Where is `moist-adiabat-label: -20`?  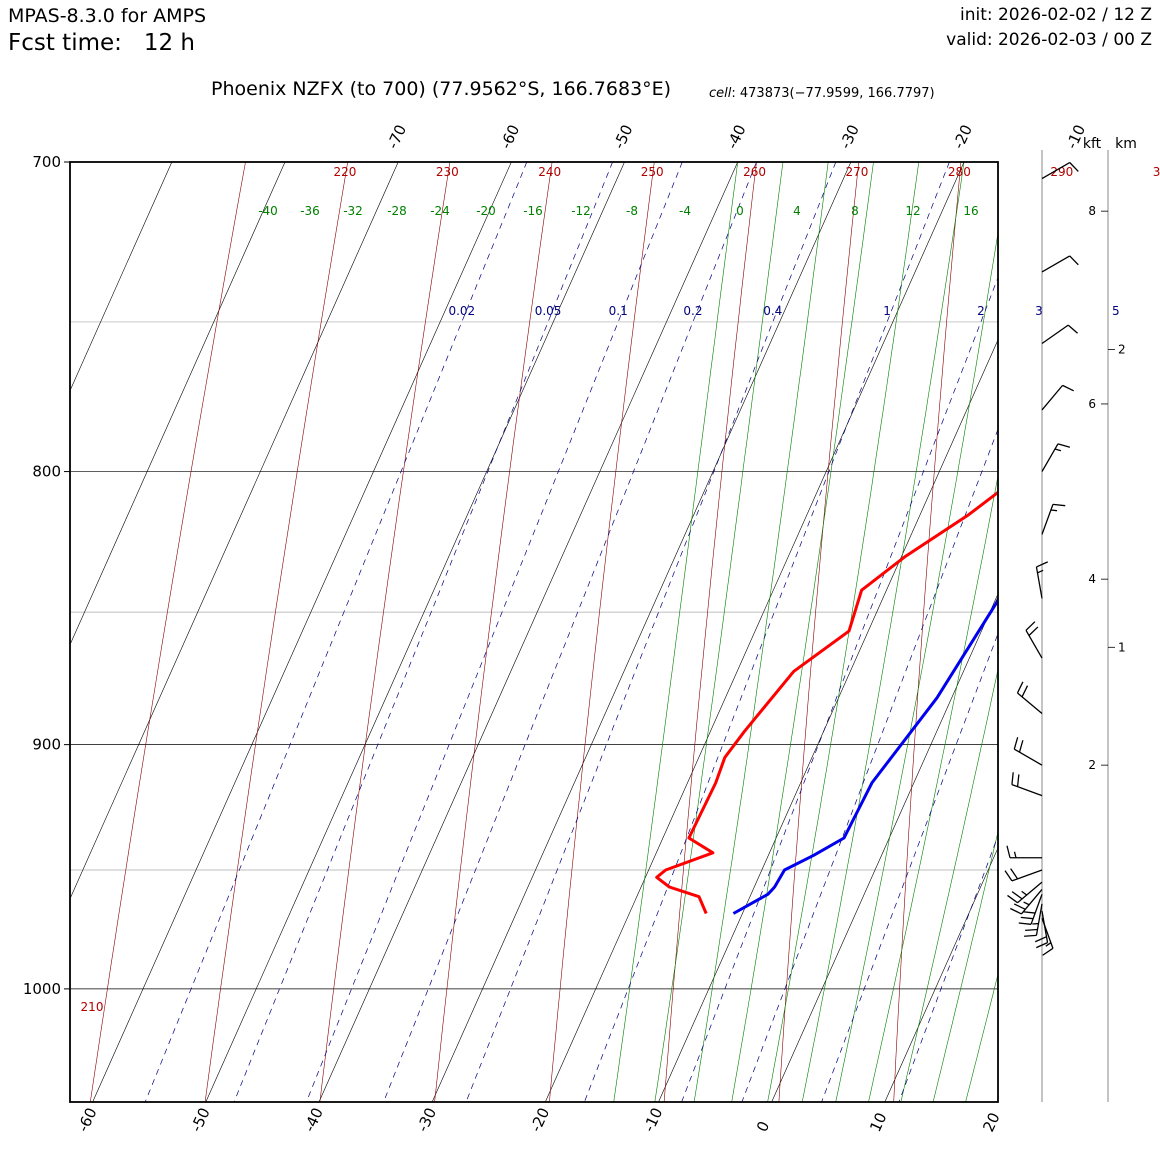 moist-adiabat-label: -20 is located at coordinates (486, 211).